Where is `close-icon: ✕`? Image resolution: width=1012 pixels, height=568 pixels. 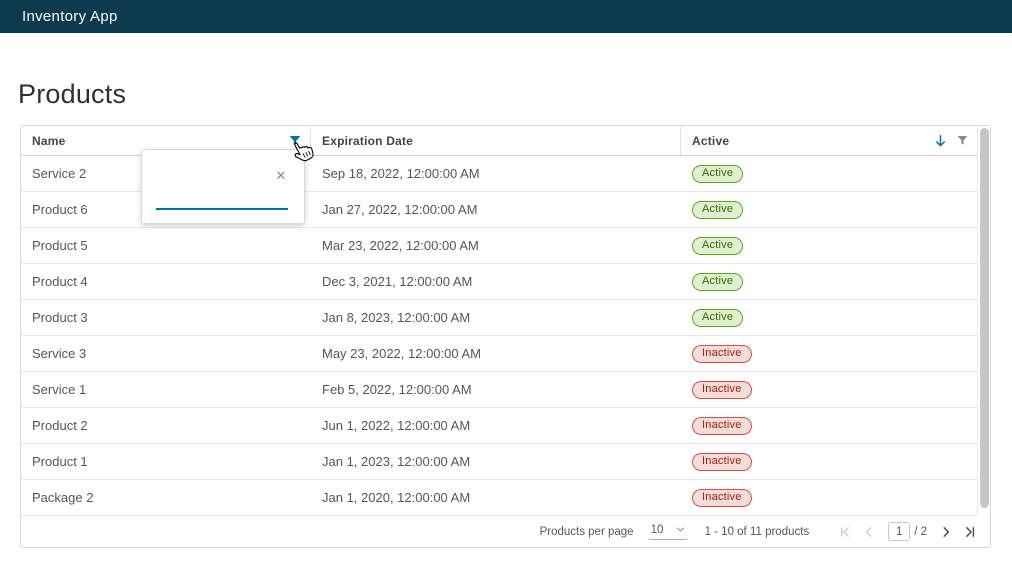
close-icon: ✕ is located at coordinates (281, 176).